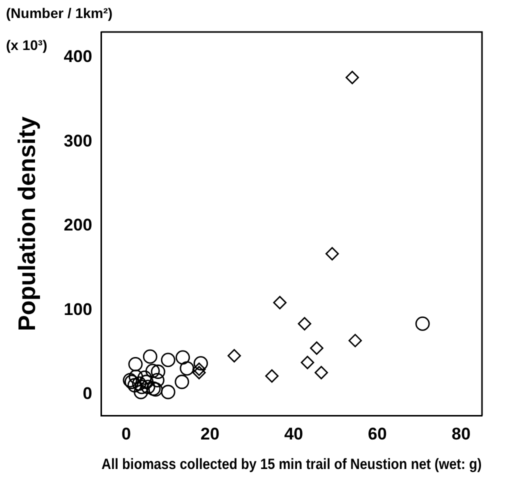  What do you see at coordinates (78, 225) in the screenshot?
I see `y-tick-label: 200` at bounding box center [78, 225].